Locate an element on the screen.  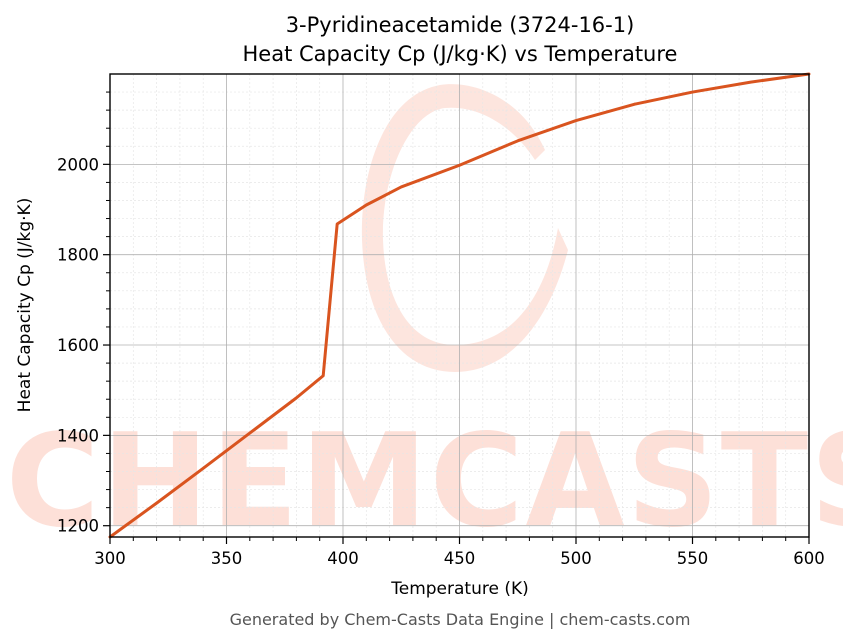
x-tick-label: 350 is located at coordinates (227, 558).